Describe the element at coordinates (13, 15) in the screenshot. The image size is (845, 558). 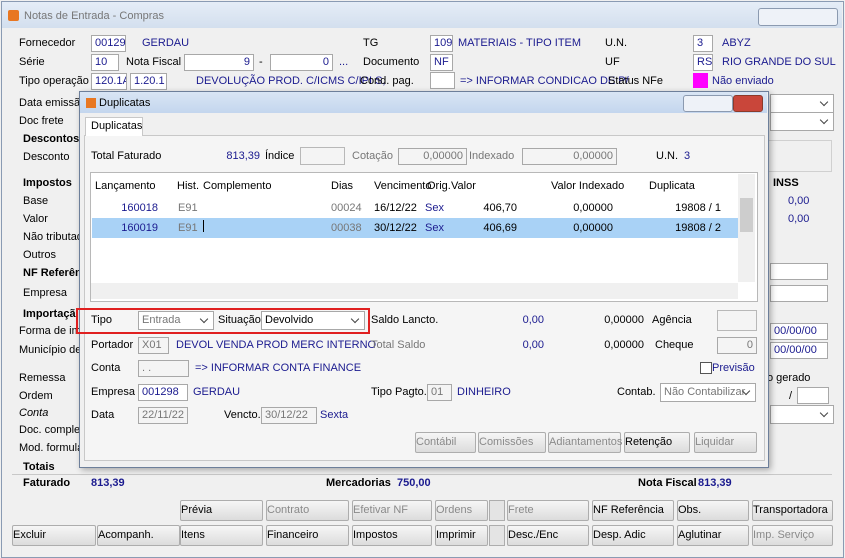
I see `app-icon` at that location.